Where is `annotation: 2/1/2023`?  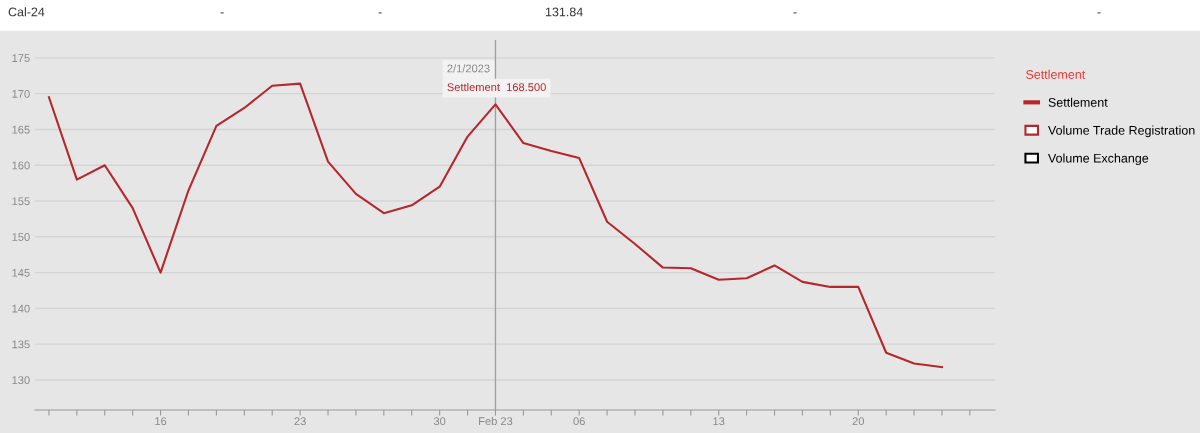 annotation: 2/1/2023 is located at coordinates (468, 68).